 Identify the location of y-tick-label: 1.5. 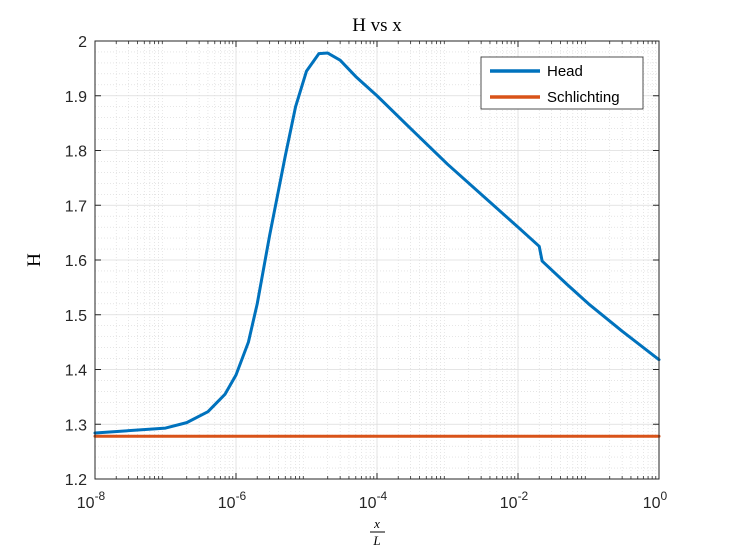
(76, 316).